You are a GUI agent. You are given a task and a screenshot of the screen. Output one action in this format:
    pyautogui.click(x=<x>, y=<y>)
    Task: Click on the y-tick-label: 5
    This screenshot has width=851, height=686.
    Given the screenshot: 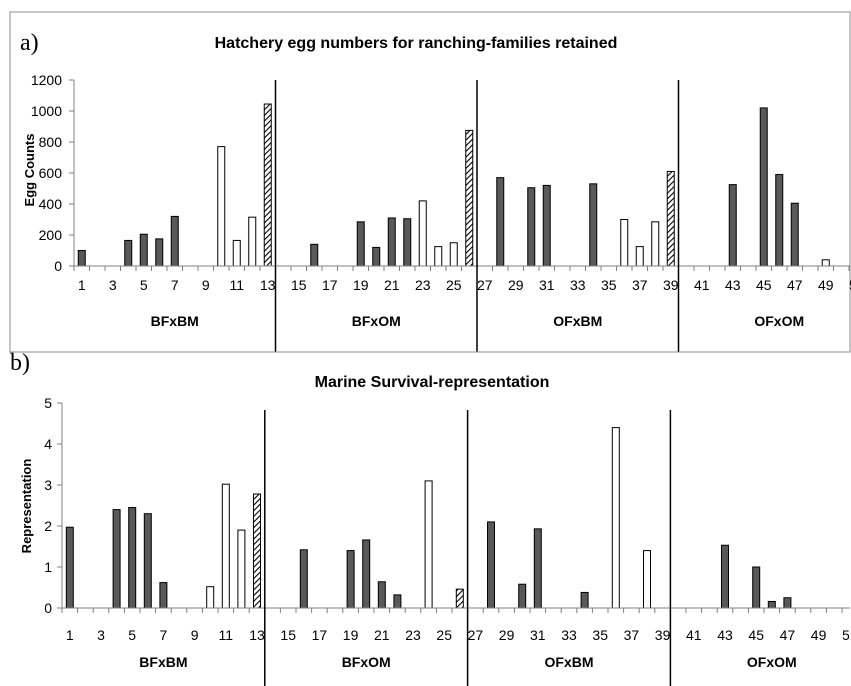 What is the action you would take?
    pyautogui.click(x=48, y=403)
    